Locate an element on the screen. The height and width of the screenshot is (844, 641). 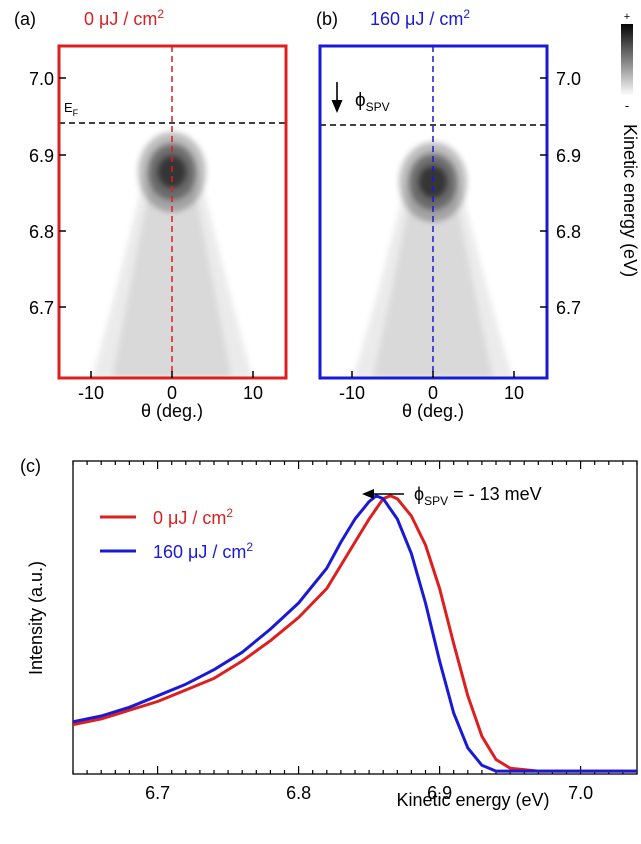
colorbar: + - Kinetic energy (eV) is located at coordinates (630, 144).